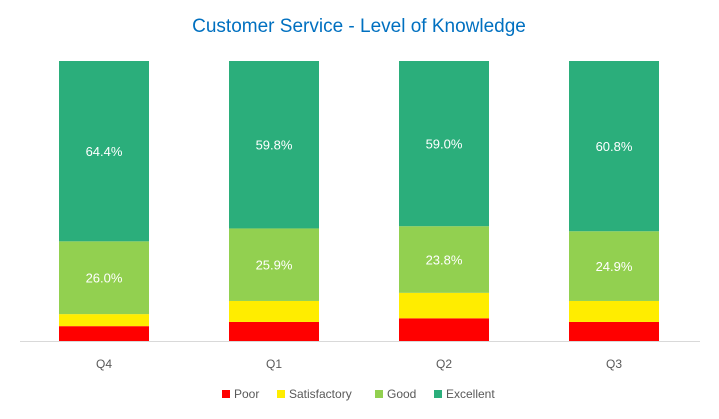 The height and width of the screenshot is (419, 719). I want to click on data-label: 60.8%, so click(614, 146).